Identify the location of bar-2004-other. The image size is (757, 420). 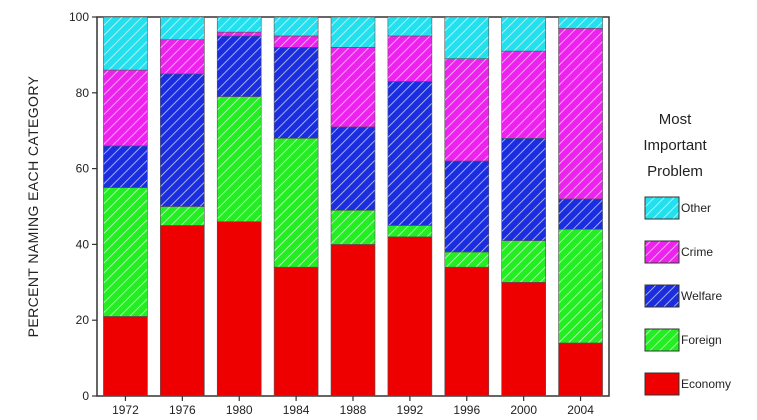
(580, 22).